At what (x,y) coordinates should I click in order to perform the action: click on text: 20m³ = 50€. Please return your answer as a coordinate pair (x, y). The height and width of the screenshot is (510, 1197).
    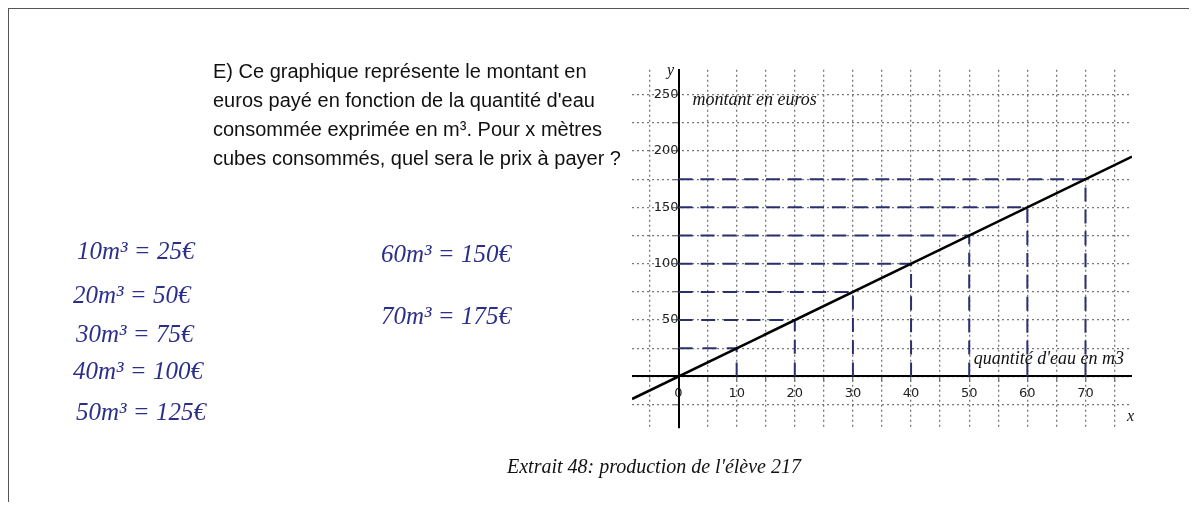
    Looking at the image, I should click on (132, 295).